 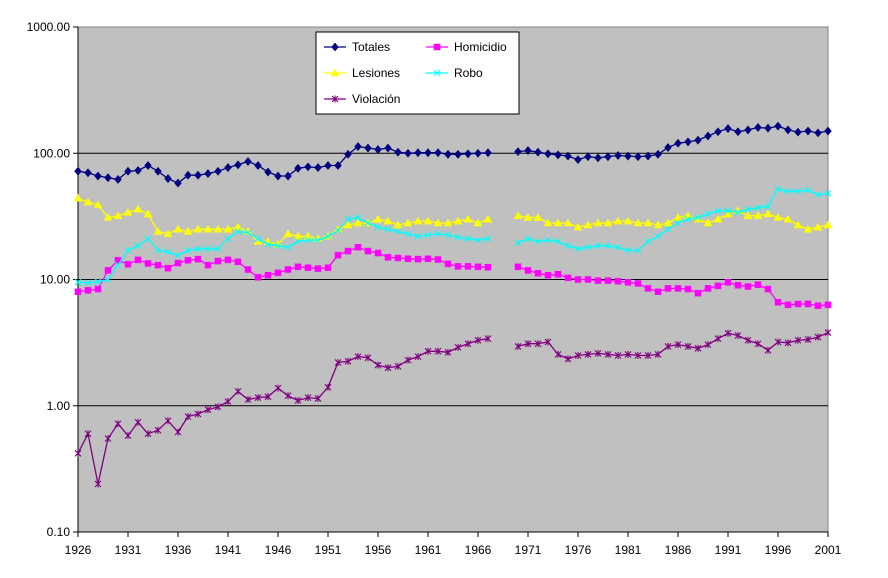 What do you see at coordinates (417, 73) in the screenshot?
I see `legend: Totales Homicidio Lesiones Robo Violación` at bounding box center [417, 73].